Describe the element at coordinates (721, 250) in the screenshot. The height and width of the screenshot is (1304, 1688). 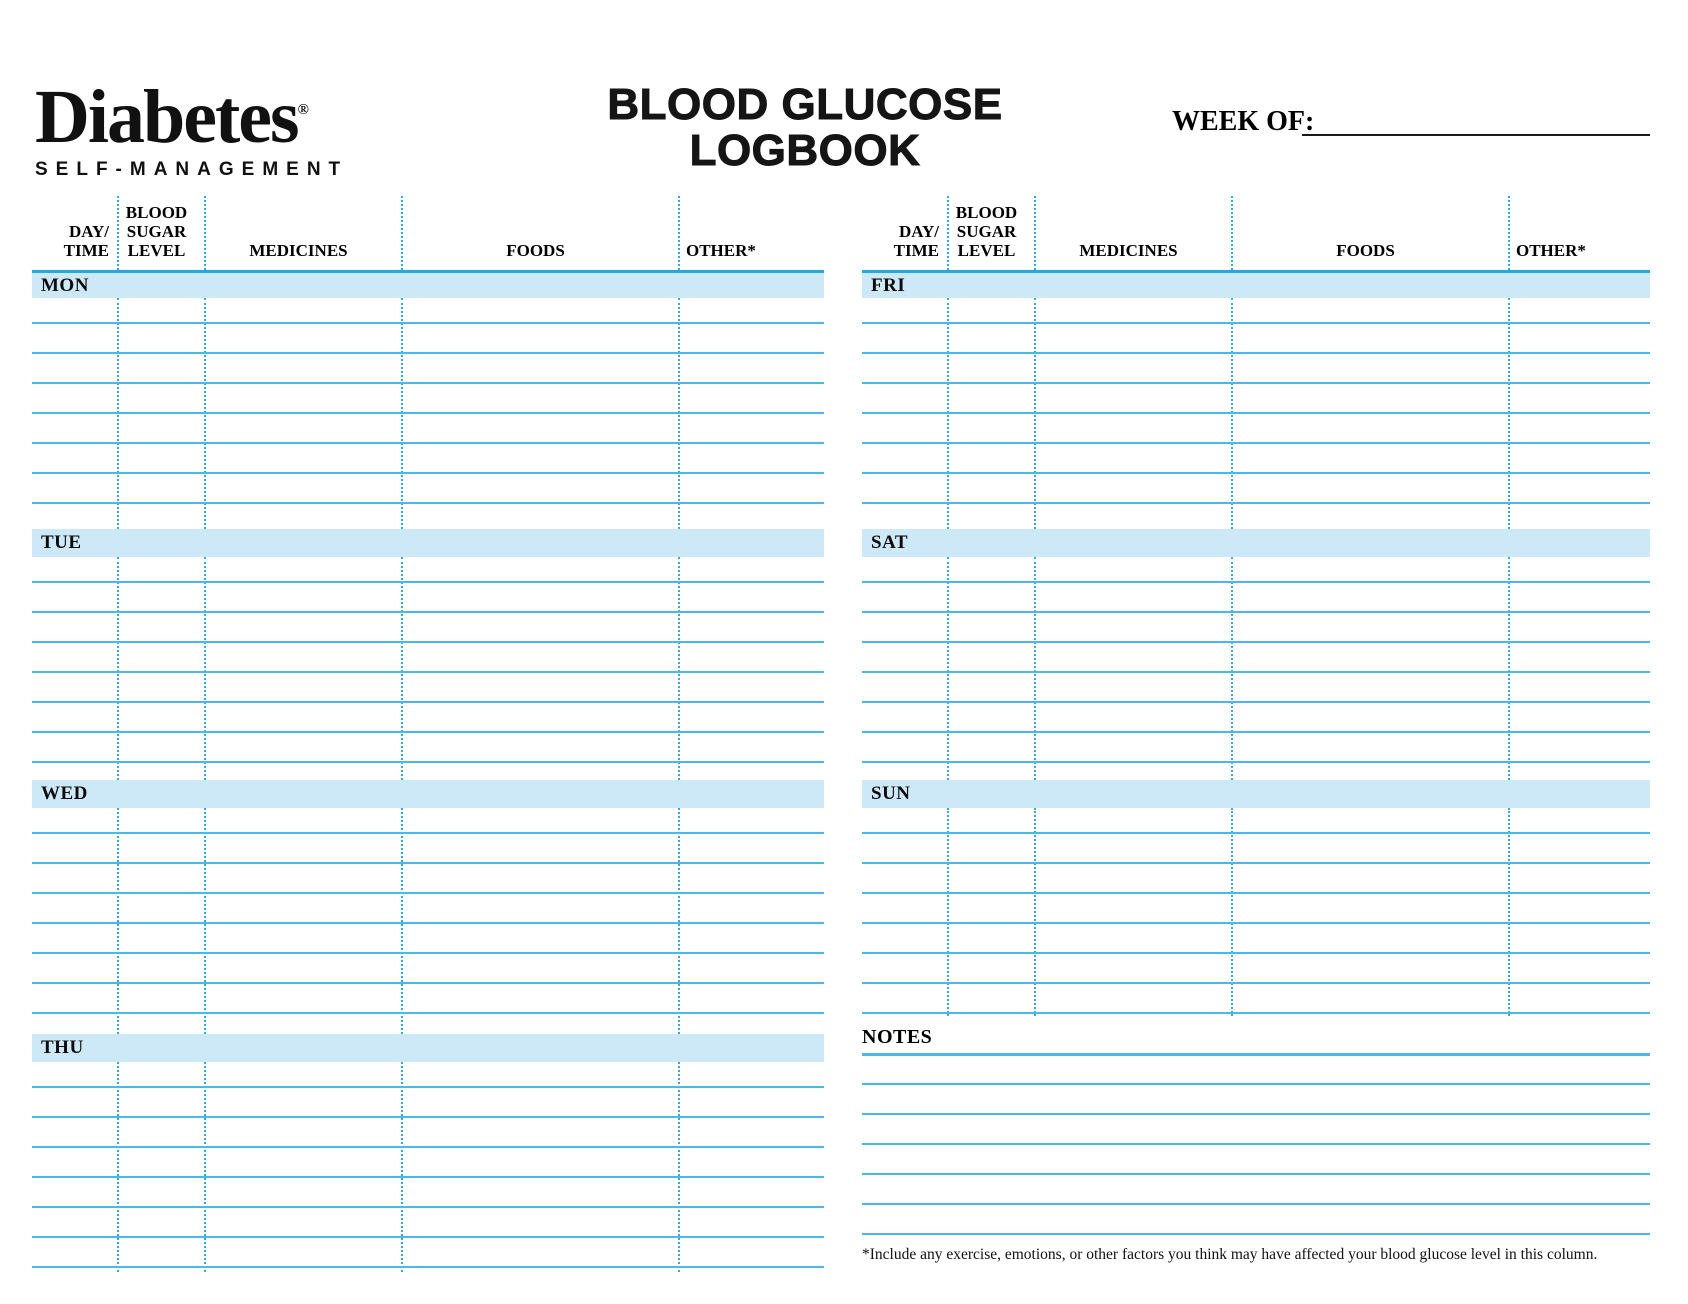
I see `column-header-text: OTHER*` at that location.